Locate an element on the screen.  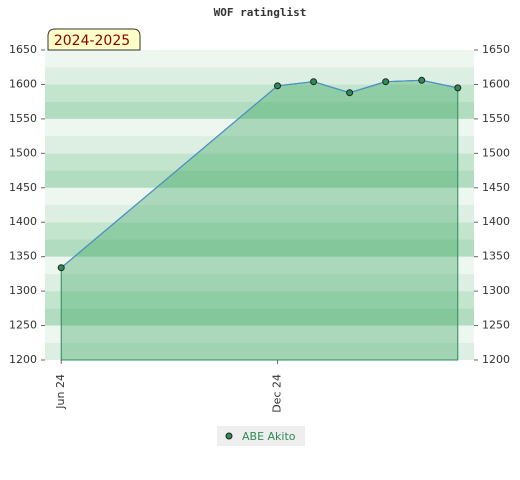
chart-title: WOF ratinglist is located at coordinates (260, 12).